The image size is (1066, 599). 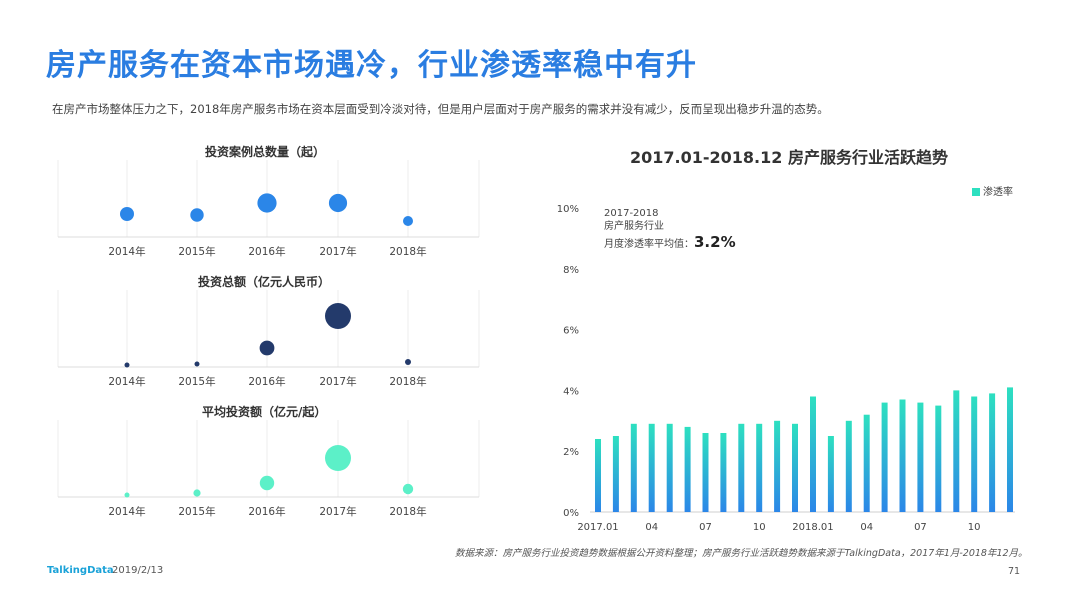 I want to click on bar-2017.02, so click(x=615, y=474).